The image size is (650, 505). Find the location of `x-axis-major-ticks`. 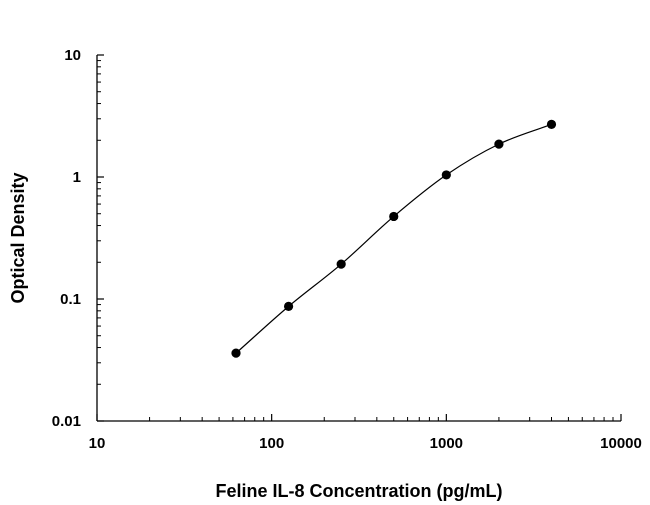

x-axis-major-ticks is located at coordinates (359, 417).